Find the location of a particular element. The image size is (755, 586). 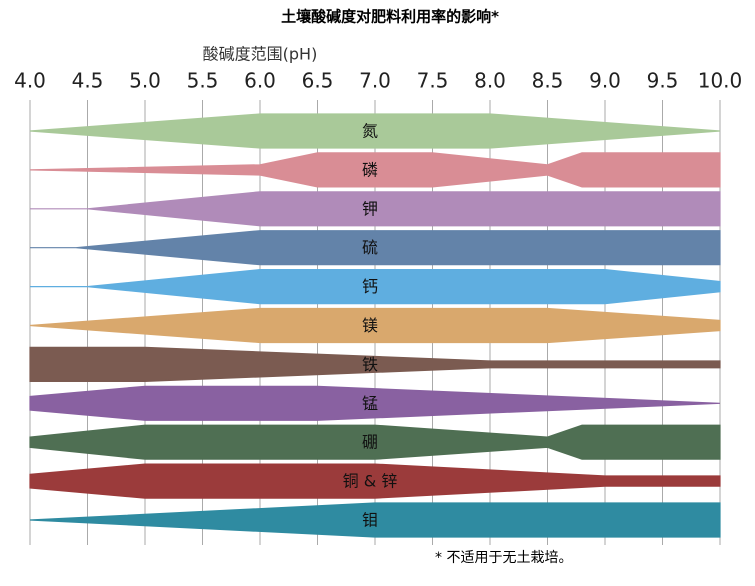

x-tick-label: 9.5 is located at coordinates (663, 81).